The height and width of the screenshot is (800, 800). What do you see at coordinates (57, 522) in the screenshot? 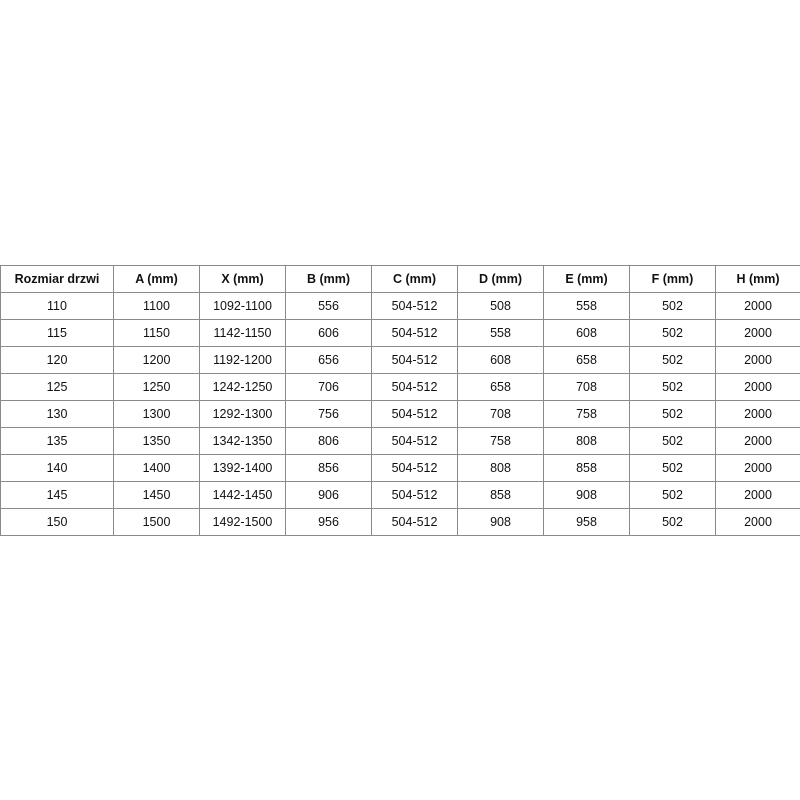
I see `table-cell: 150` at bounding box center [57, 522].